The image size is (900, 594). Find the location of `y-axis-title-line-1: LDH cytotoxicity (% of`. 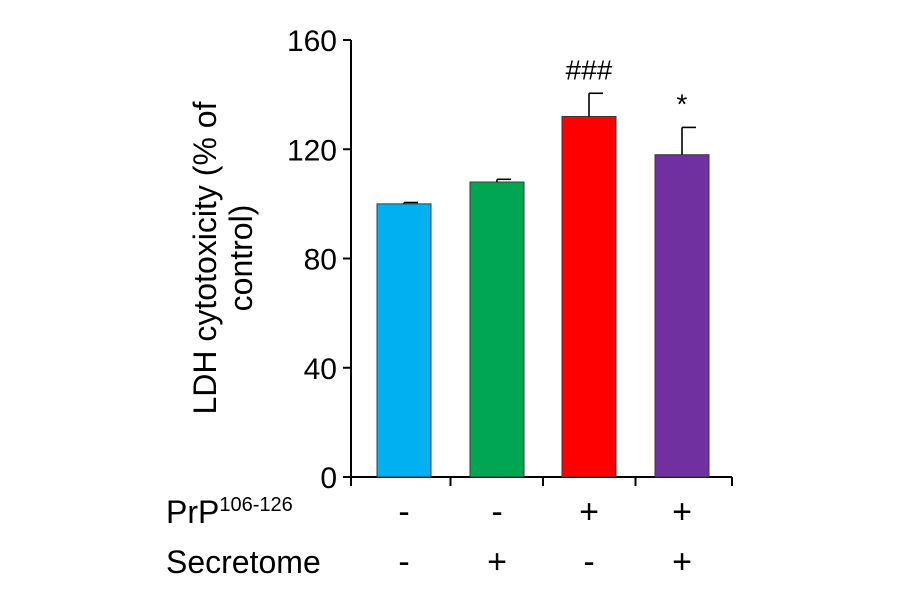

y-axis-title-line-1: LDH cytotoxicity (% of is located at coordinates (205, 257).